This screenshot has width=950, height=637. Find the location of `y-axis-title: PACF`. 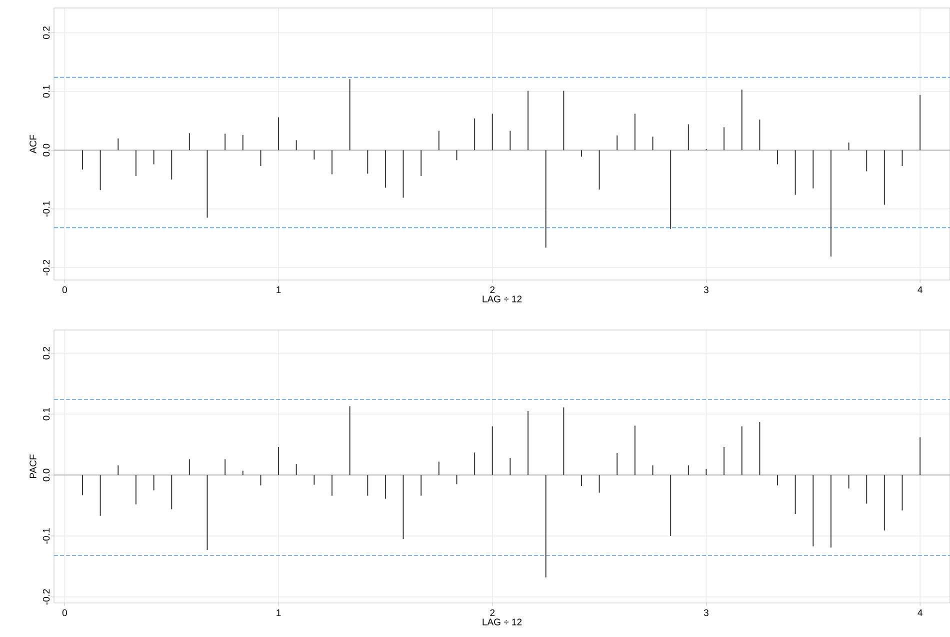

y-axis-title: PACF is located at coordinates (33, 466).